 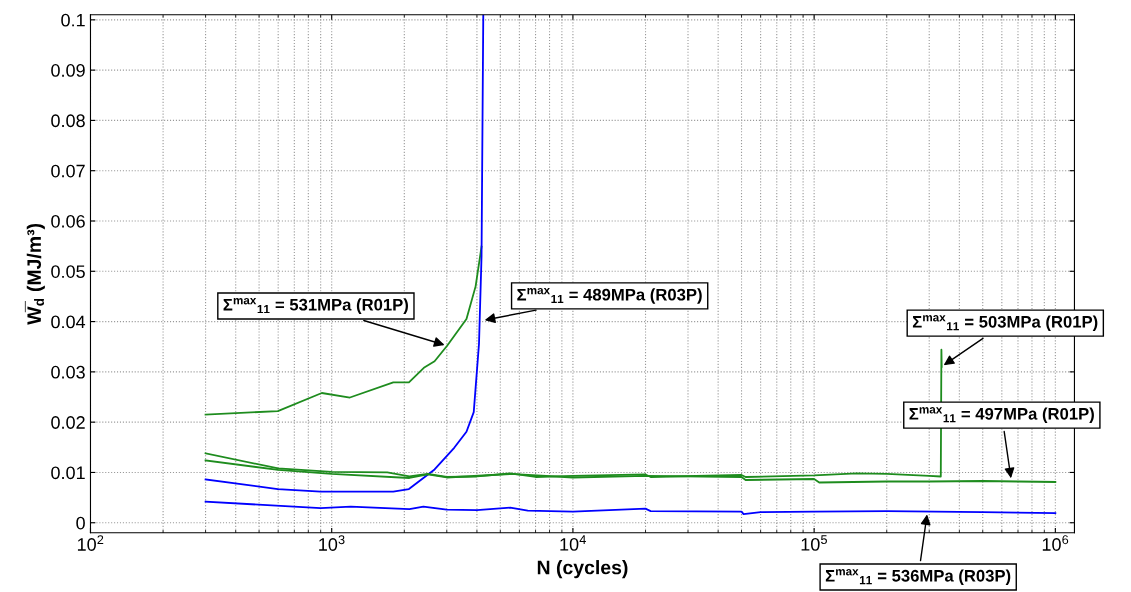 I want to click on y-tick-label: 0.1, so click(x=73, y=20).